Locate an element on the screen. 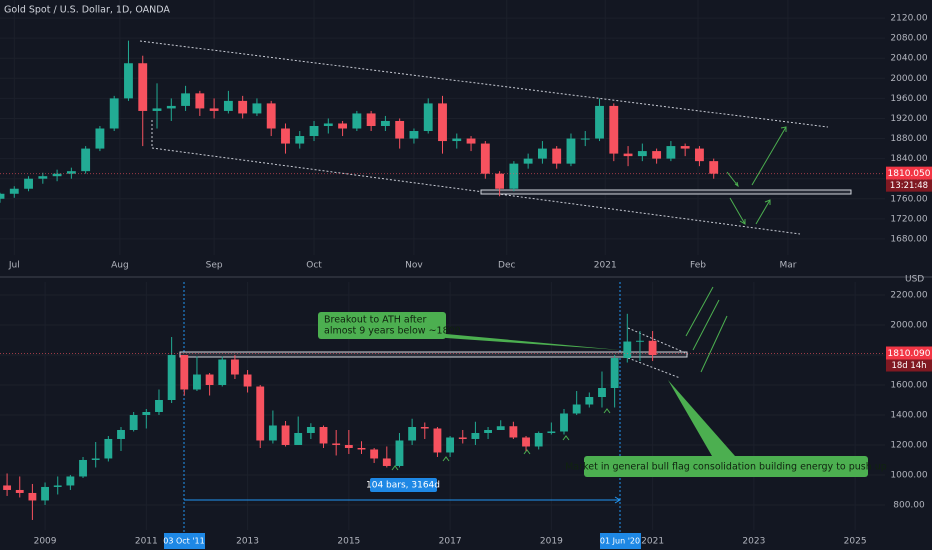 The image size is (932, 550). callout-pointer is located at coordinates (701, 418).